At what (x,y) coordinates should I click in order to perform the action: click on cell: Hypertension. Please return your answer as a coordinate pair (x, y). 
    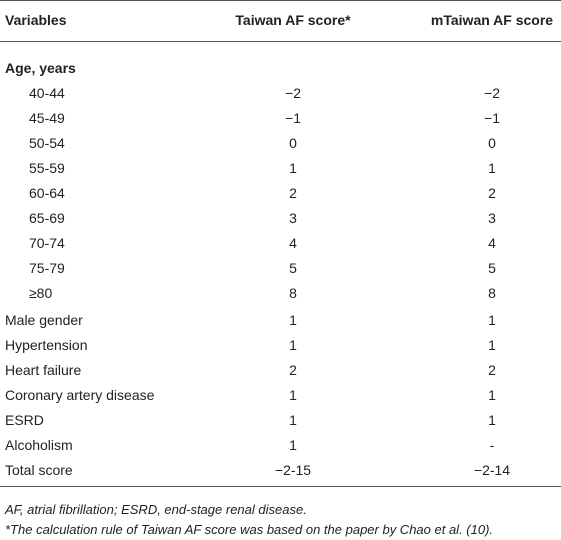
    Looking at the image, I should click on (46, 345).